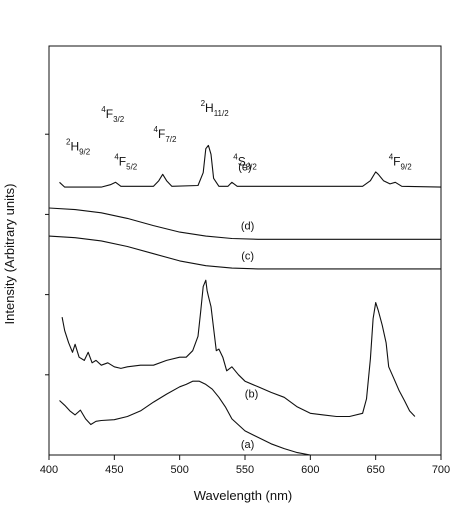 The width and height of the screenshot is (474, 515). I want to click on energy-level-label: 4F3/2, so click(112, 114).